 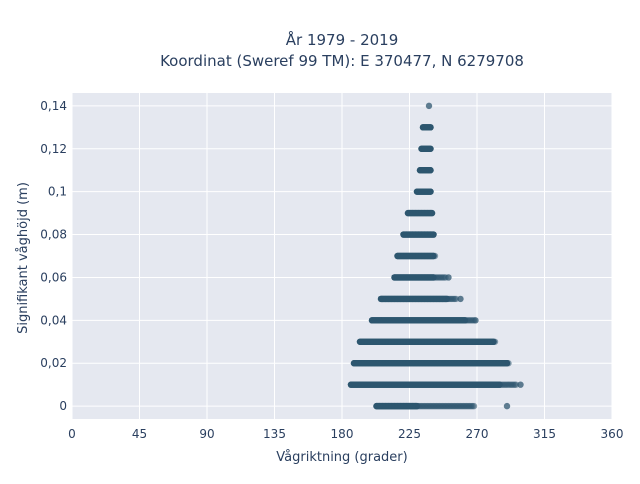 What do you see at coordinates (342, 434) in the screenshot?
I see `x-tick-label: 180` at bounding box center [342, 434].